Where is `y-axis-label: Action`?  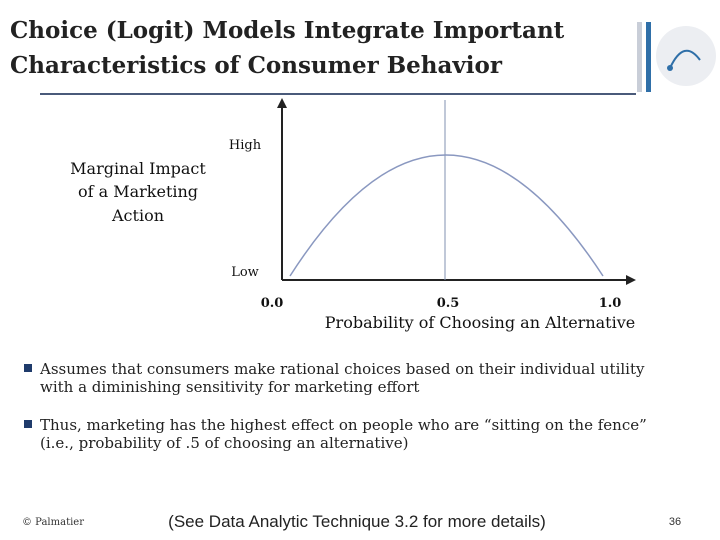 y-axis-label: Action is located at coordinates (137, 215).